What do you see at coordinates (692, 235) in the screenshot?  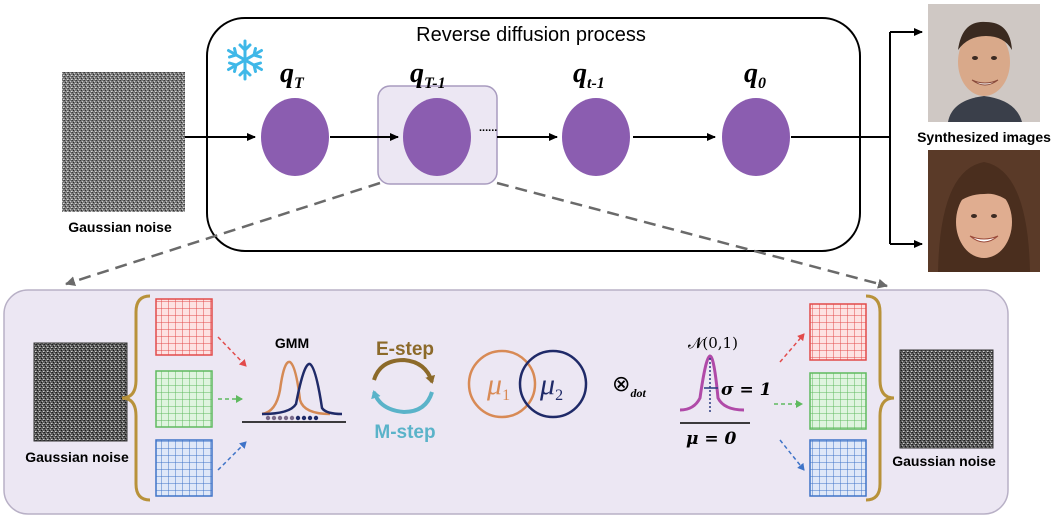 I see `zoom-line-right` at bounding box center [692, 235].